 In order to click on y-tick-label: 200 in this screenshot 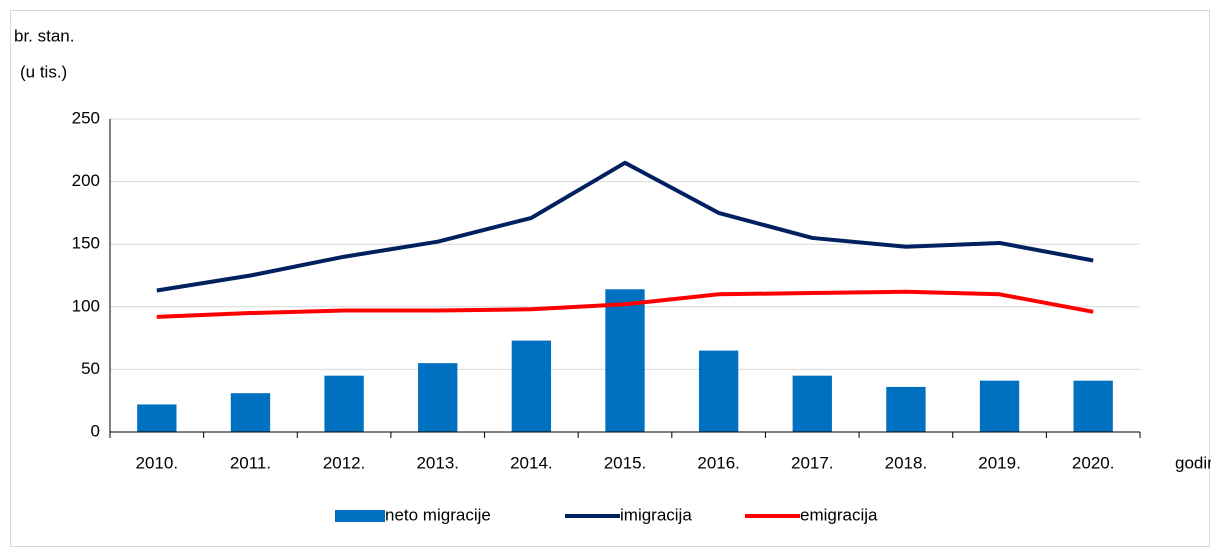, I will do `click(86, 180)`.